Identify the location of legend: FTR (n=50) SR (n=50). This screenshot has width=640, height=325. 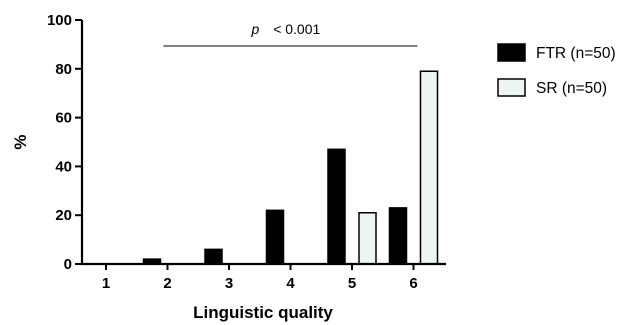
(556, 70).